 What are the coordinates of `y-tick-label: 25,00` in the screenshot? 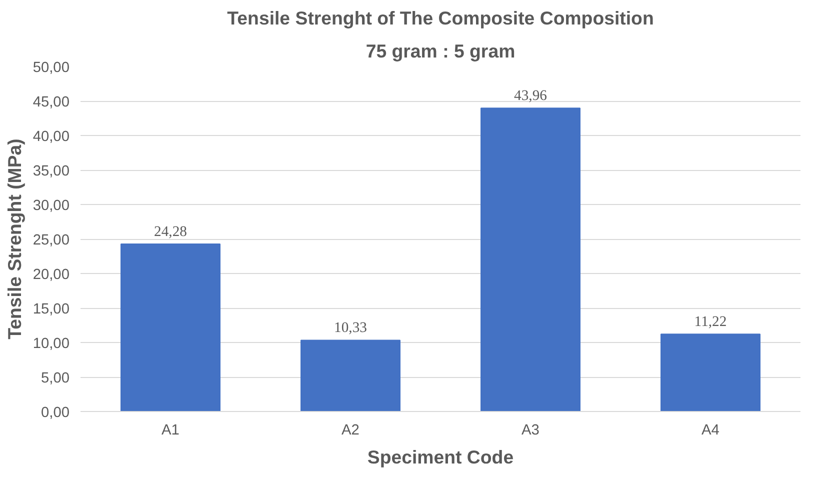 It's located at (51, 240).